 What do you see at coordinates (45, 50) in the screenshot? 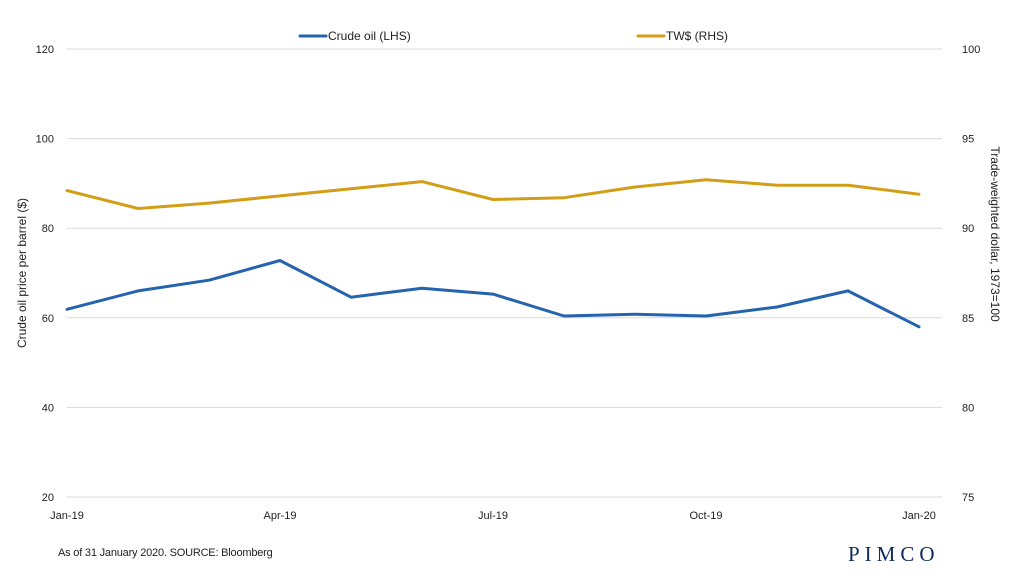
I see `left-tick-label: 120` at bounding box center [45, 50].